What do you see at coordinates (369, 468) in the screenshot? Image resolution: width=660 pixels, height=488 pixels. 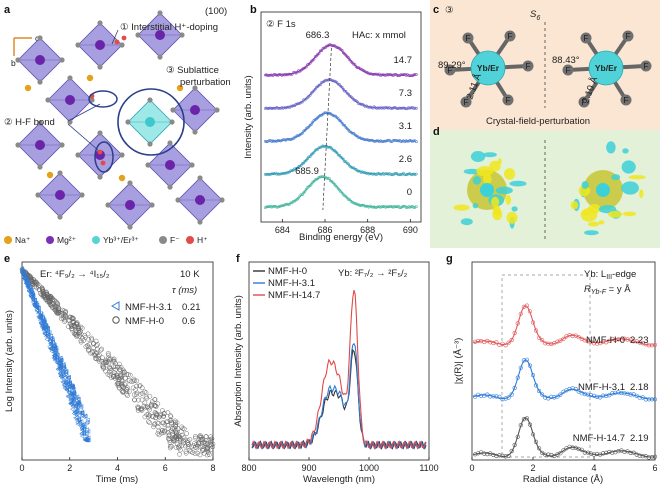 I see `f-xtick-label: 1000` at bounding box center [369, 468].